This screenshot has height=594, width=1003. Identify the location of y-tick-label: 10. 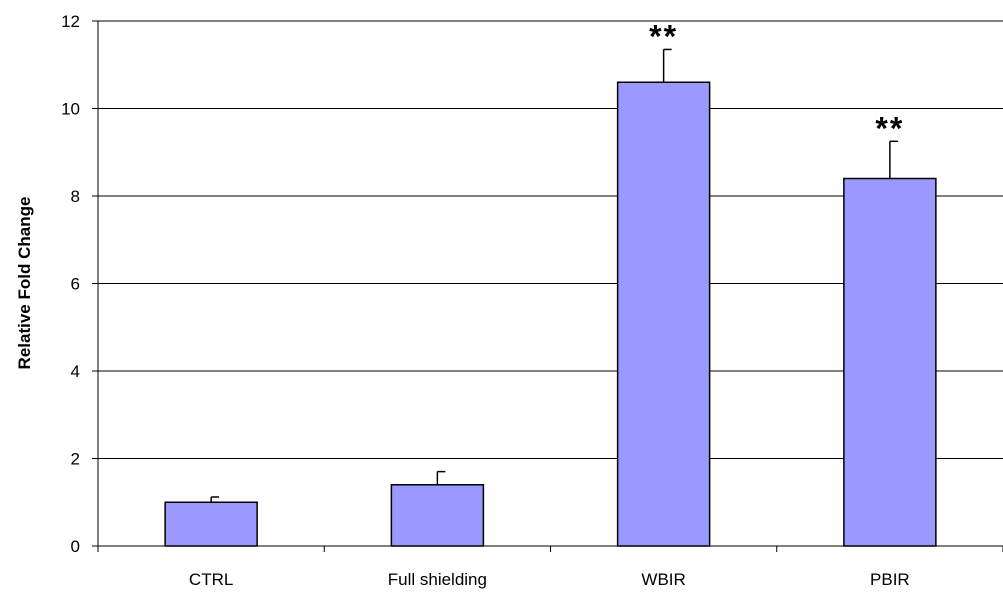
(70, 109).